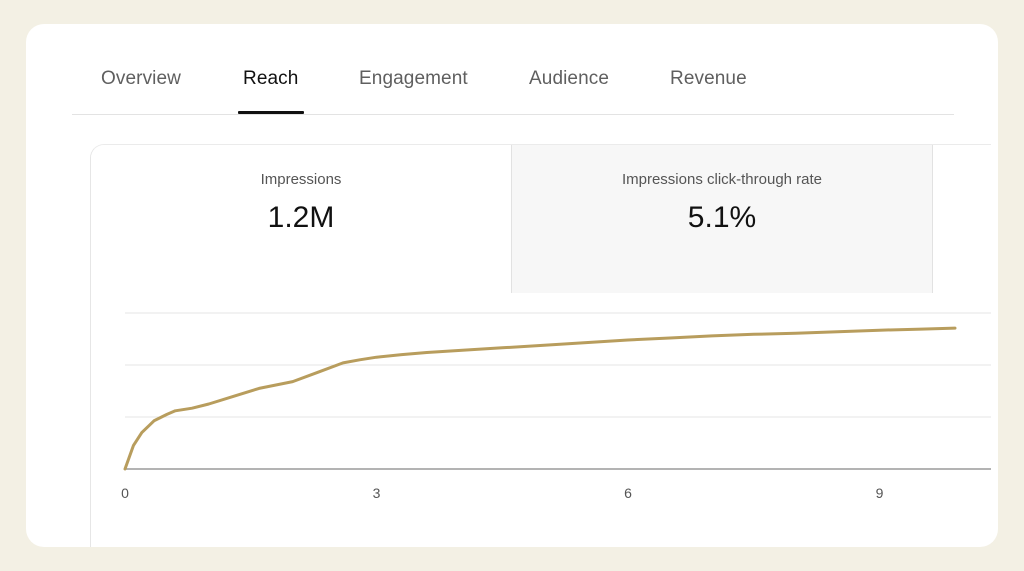 The image size is (1024, 571). I want to click on tab-revenue: Revenue, so click(708, 78).